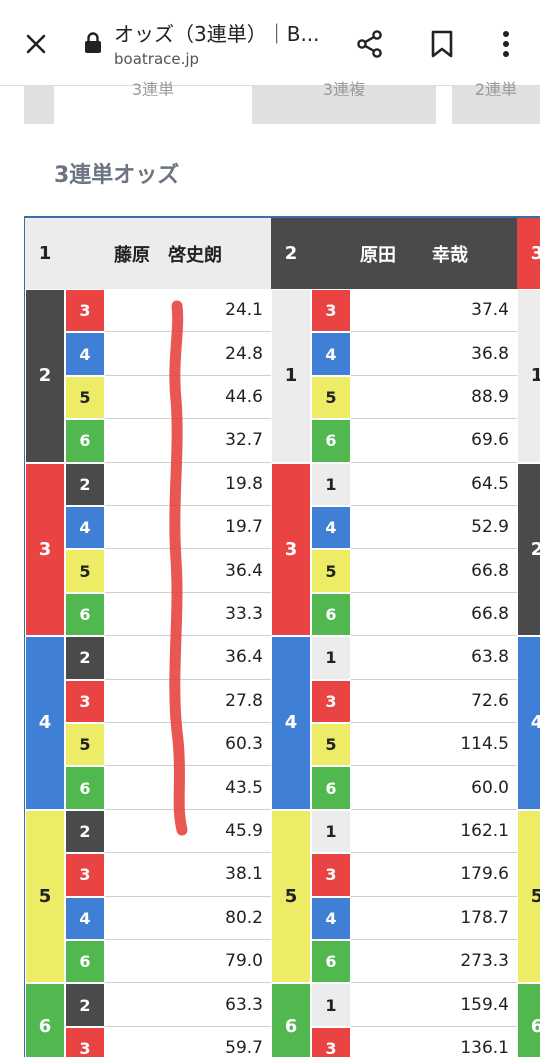 The image size is (540, 1057). What do you see at coordinates (188, 397) in the screenshot?
I see `odds-cell: 44.6` at bounding box center [188, 397].